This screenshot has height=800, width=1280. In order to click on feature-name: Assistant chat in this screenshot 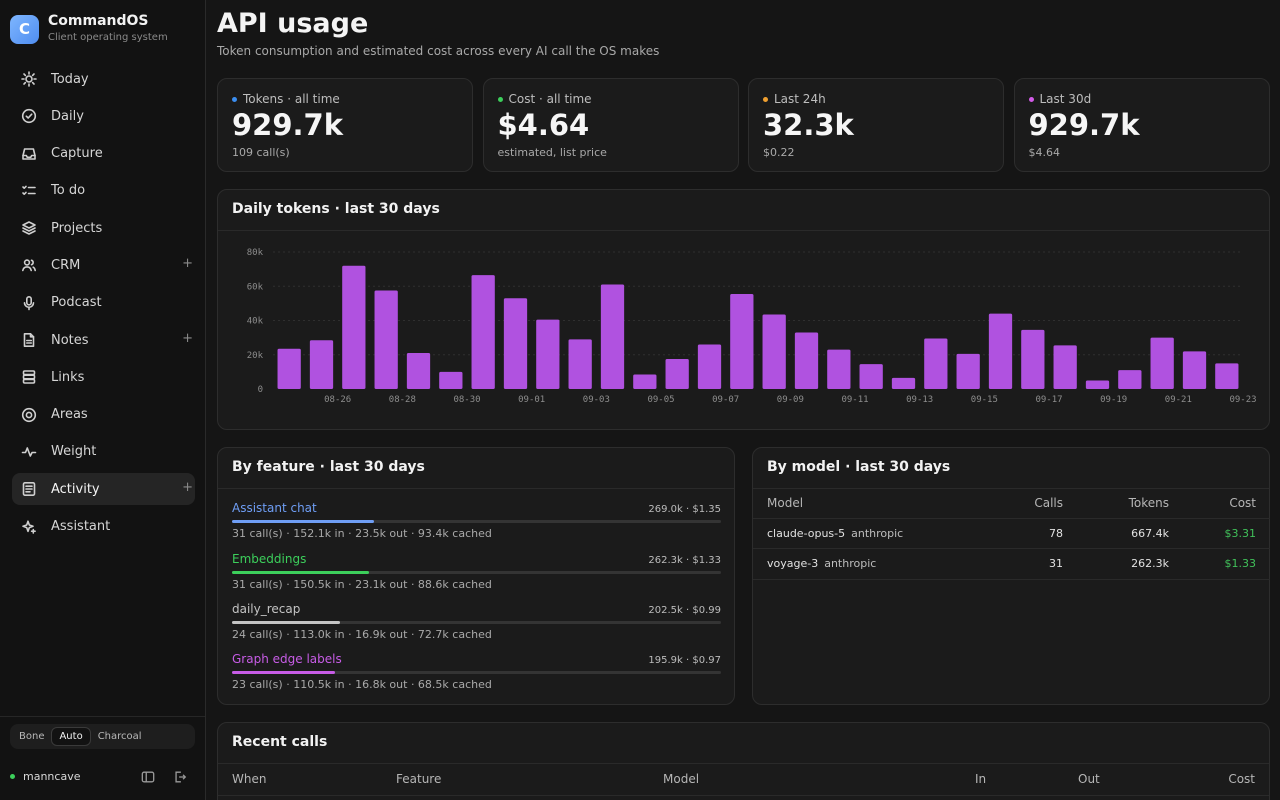, I will do `click(274, 508)`.